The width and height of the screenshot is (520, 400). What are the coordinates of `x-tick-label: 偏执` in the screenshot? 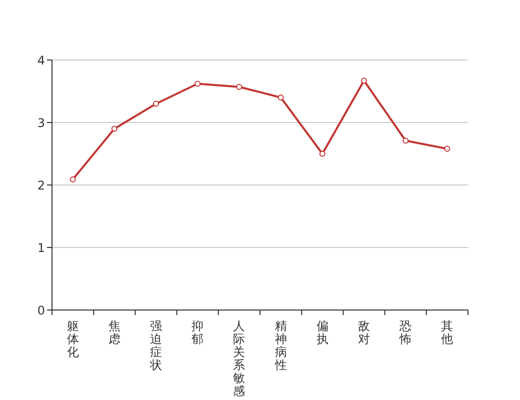 It's located at (322, 332).